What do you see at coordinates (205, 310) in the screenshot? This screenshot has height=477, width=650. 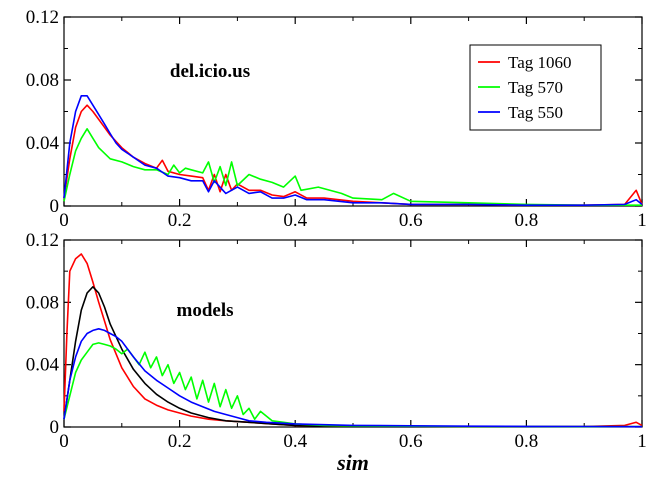 I see `bottom-panel-title: models` at bounding box center [205, 310].